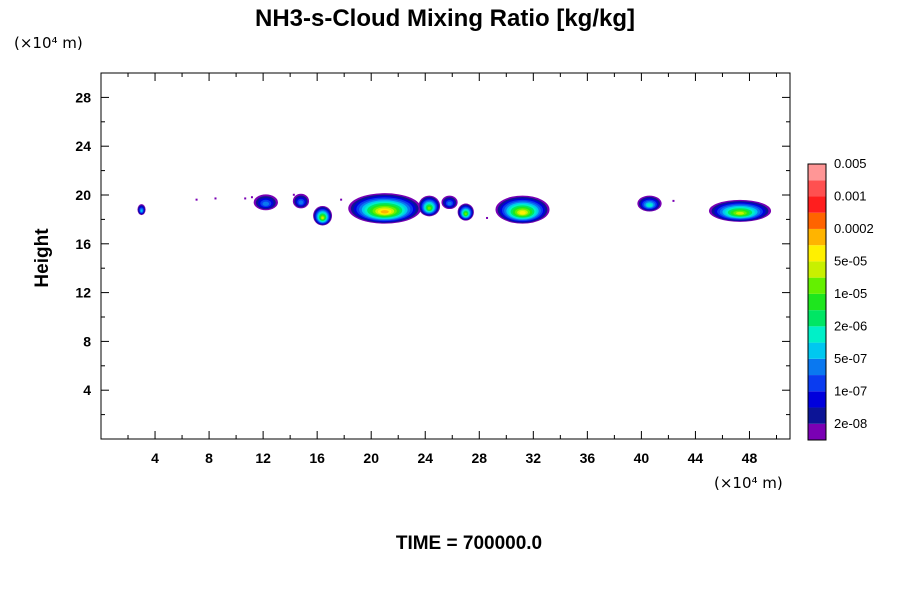 The height and width of the screenshot is (600, 900). I want to click on y-tick-label: 28, so click(83, 97).